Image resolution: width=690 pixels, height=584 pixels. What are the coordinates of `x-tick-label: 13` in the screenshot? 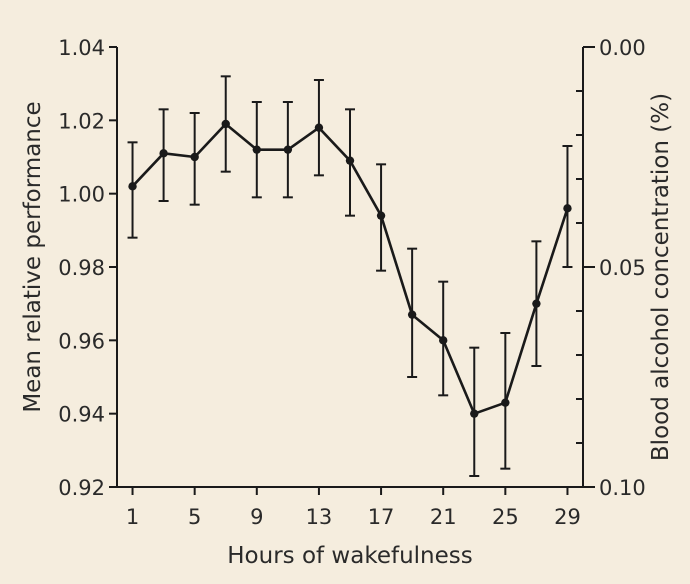 It's located at (319, 517).